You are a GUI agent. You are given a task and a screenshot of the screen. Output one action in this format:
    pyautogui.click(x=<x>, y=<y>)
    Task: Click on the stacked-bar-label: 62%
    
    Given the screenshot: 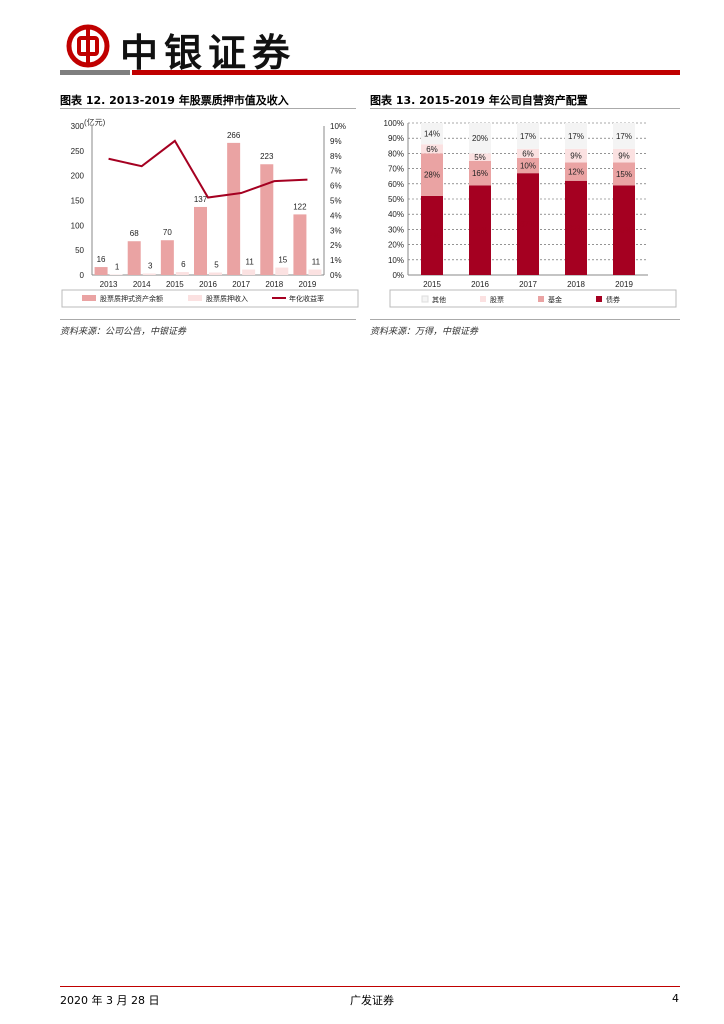 What is the action you would take?
    pyautogui.click(x=576, y=228)
    